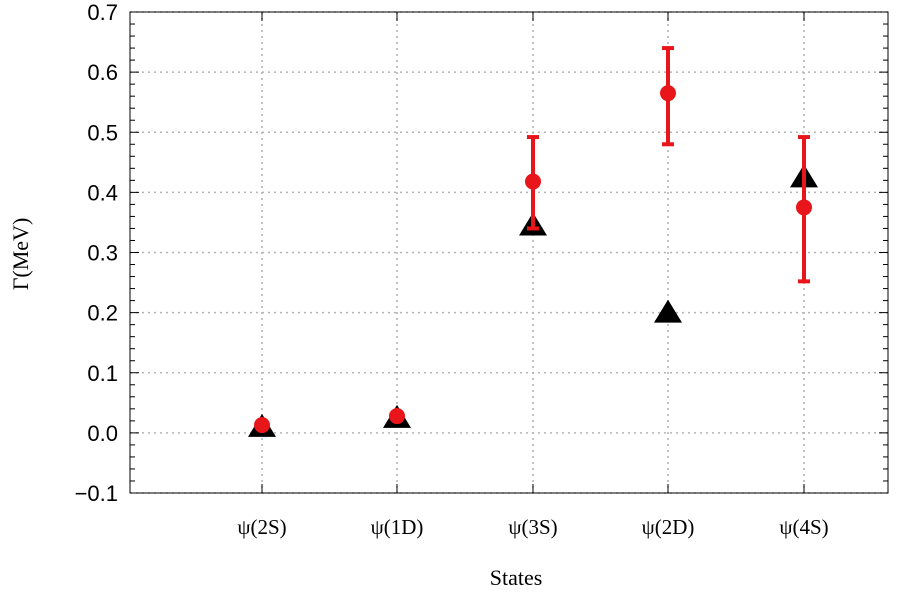  I want to click on y-tick-label: 0.3, so click(102, 253).